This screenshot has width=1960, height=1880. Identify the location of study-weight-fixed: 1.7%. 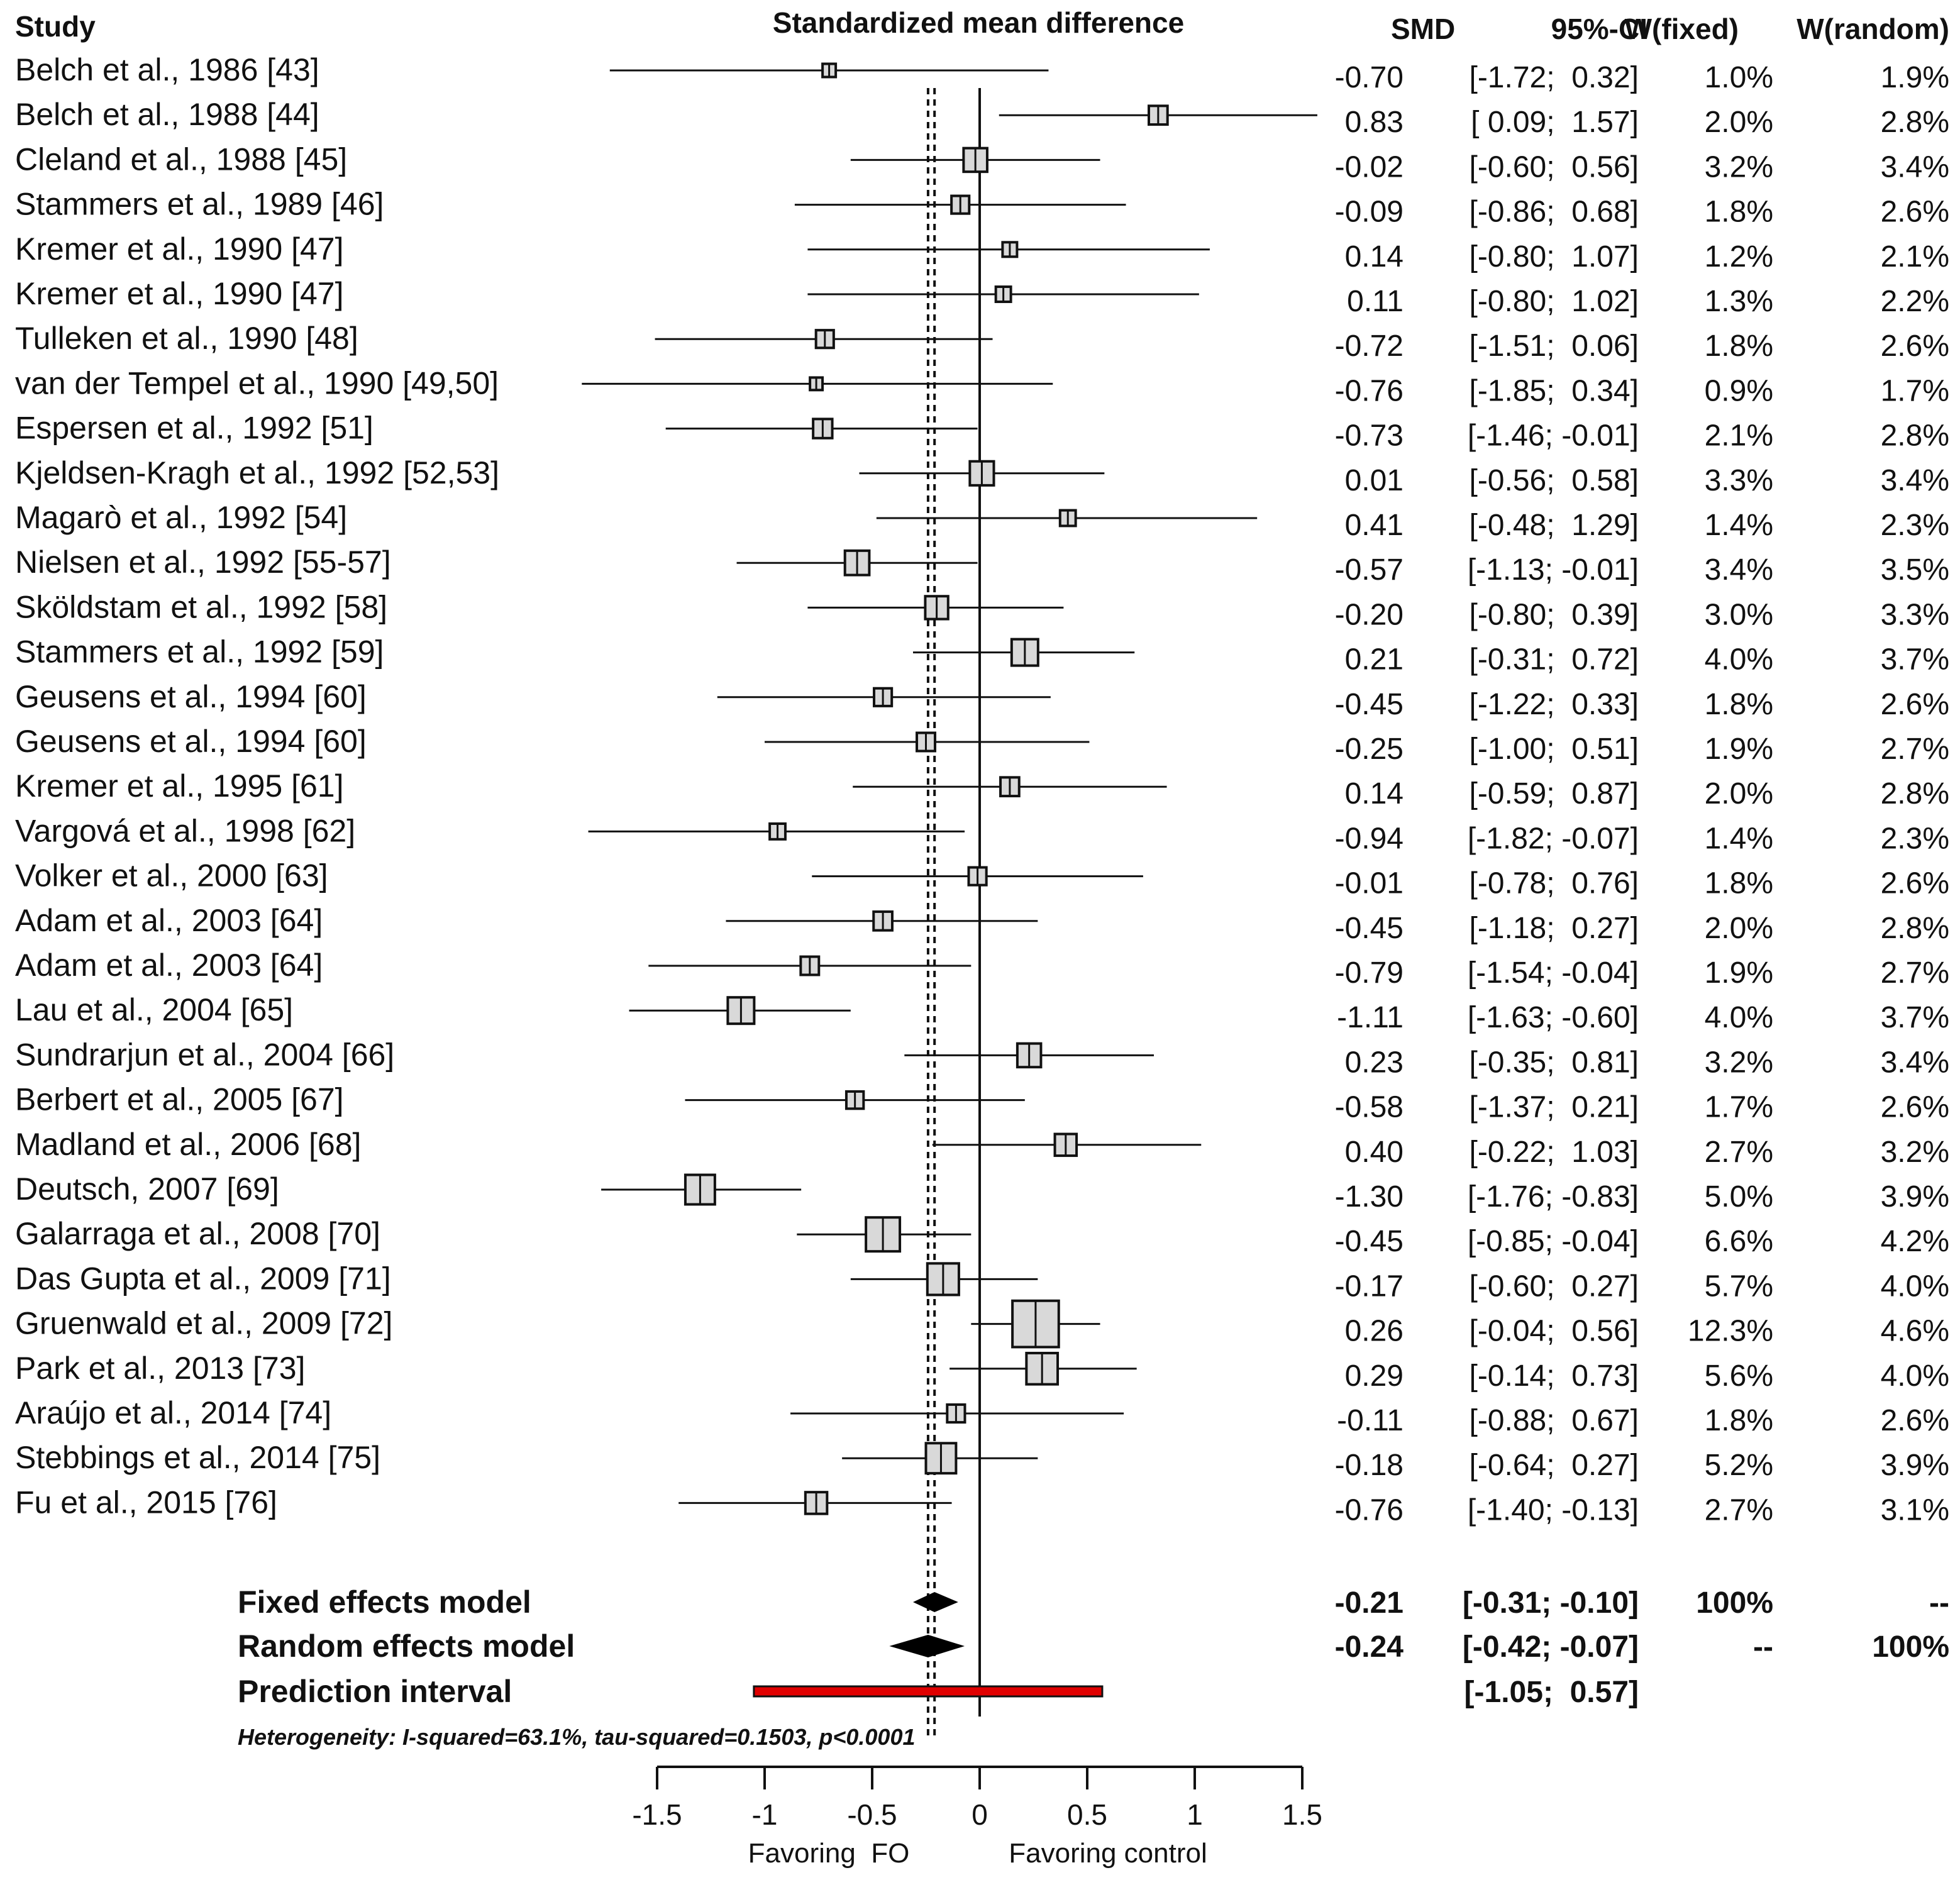
(1739, 1107).